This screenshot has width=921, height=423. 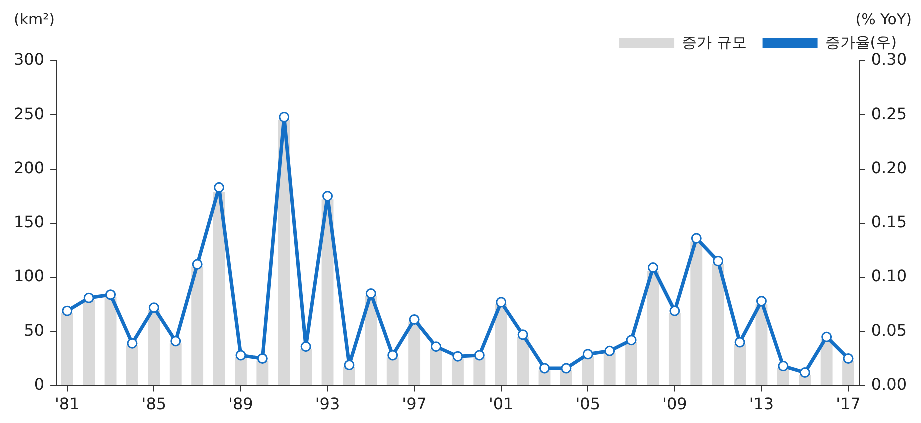 I want to click on y2-tick-label: 0.20, so click(x=889, y=168).